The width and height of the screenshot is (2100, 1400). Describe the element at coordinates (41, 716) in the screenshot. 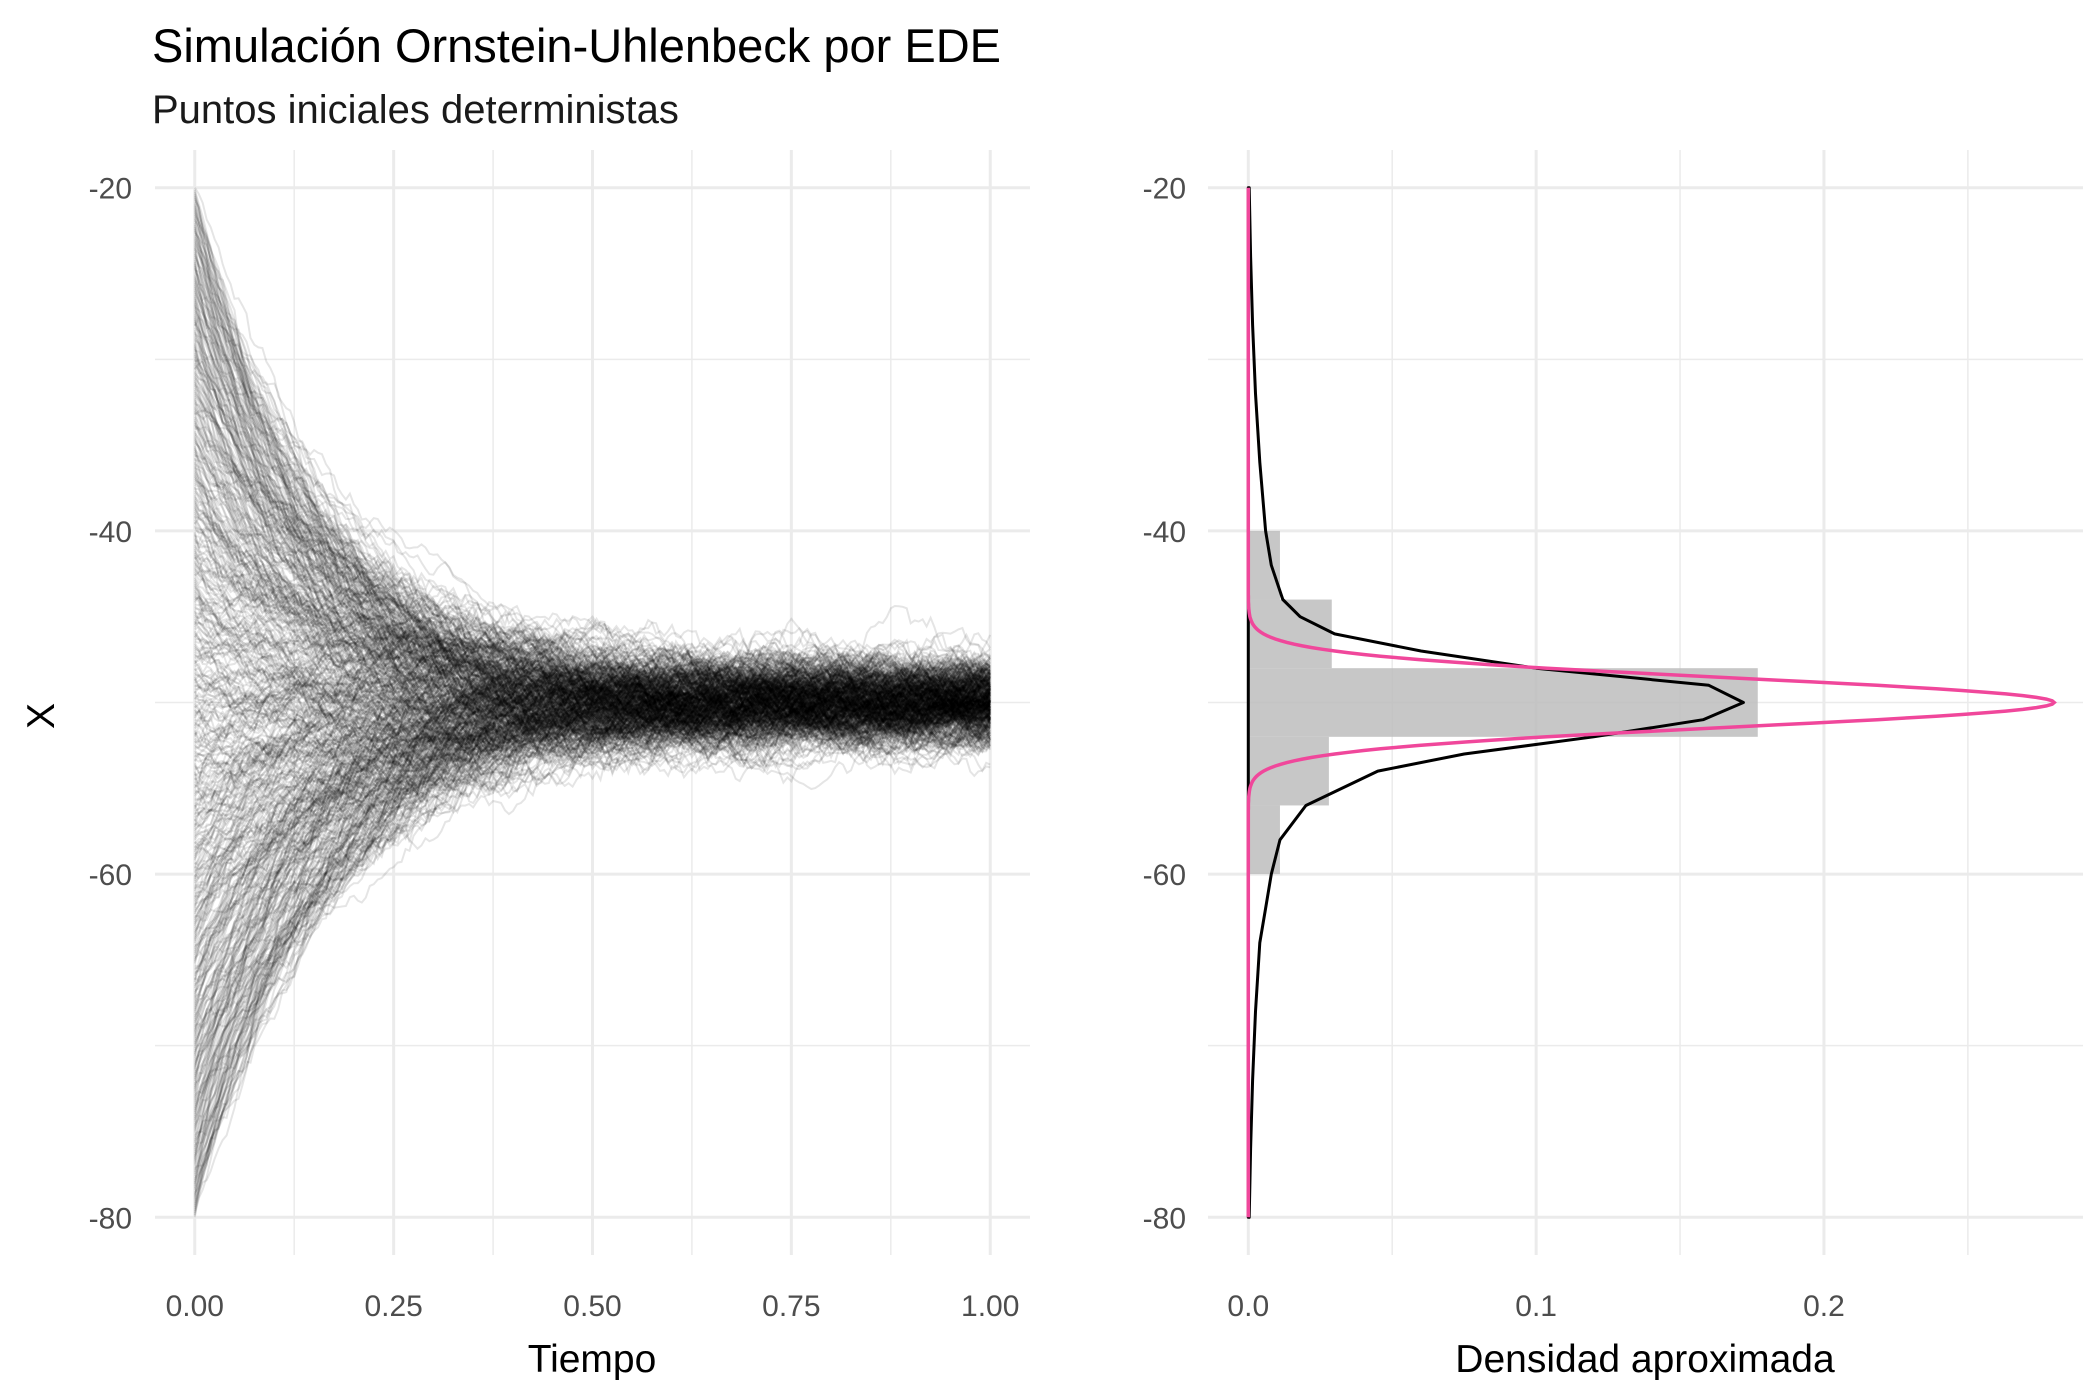

I see `left-y-axis-title: X` at that location.